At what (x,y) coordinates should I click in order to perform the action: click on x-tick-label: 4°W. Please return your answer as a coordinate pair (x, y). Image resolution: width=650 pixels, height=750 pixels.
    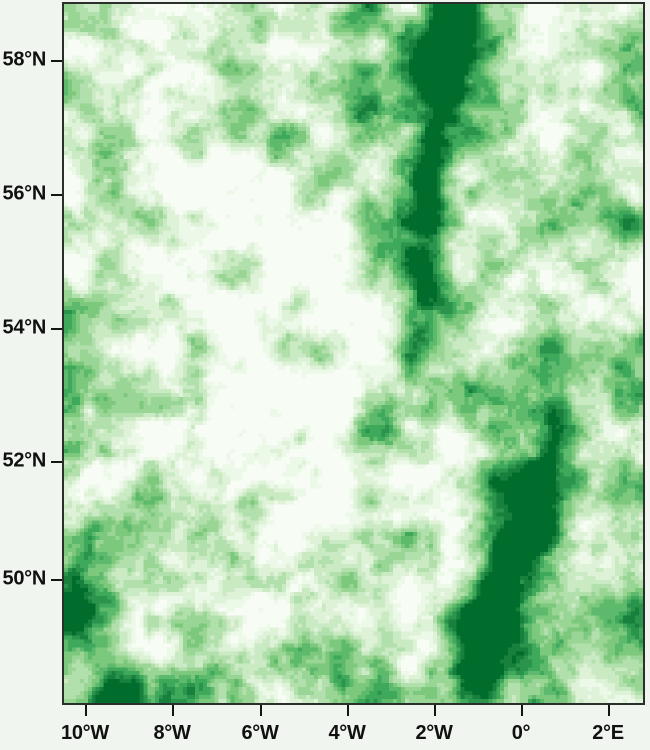
    Looking at the image, I should click on (347, 733).